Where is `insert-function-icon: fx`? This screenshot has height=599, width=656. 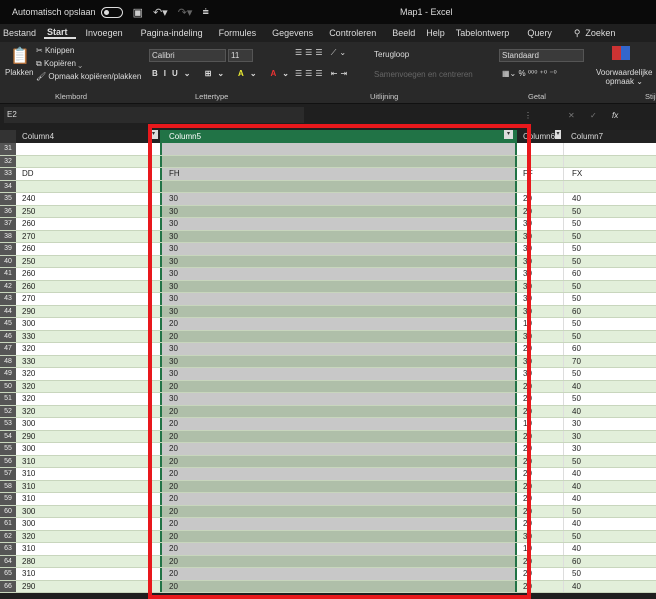 insert-function-icon: fx is located at coordinates (615, 115).